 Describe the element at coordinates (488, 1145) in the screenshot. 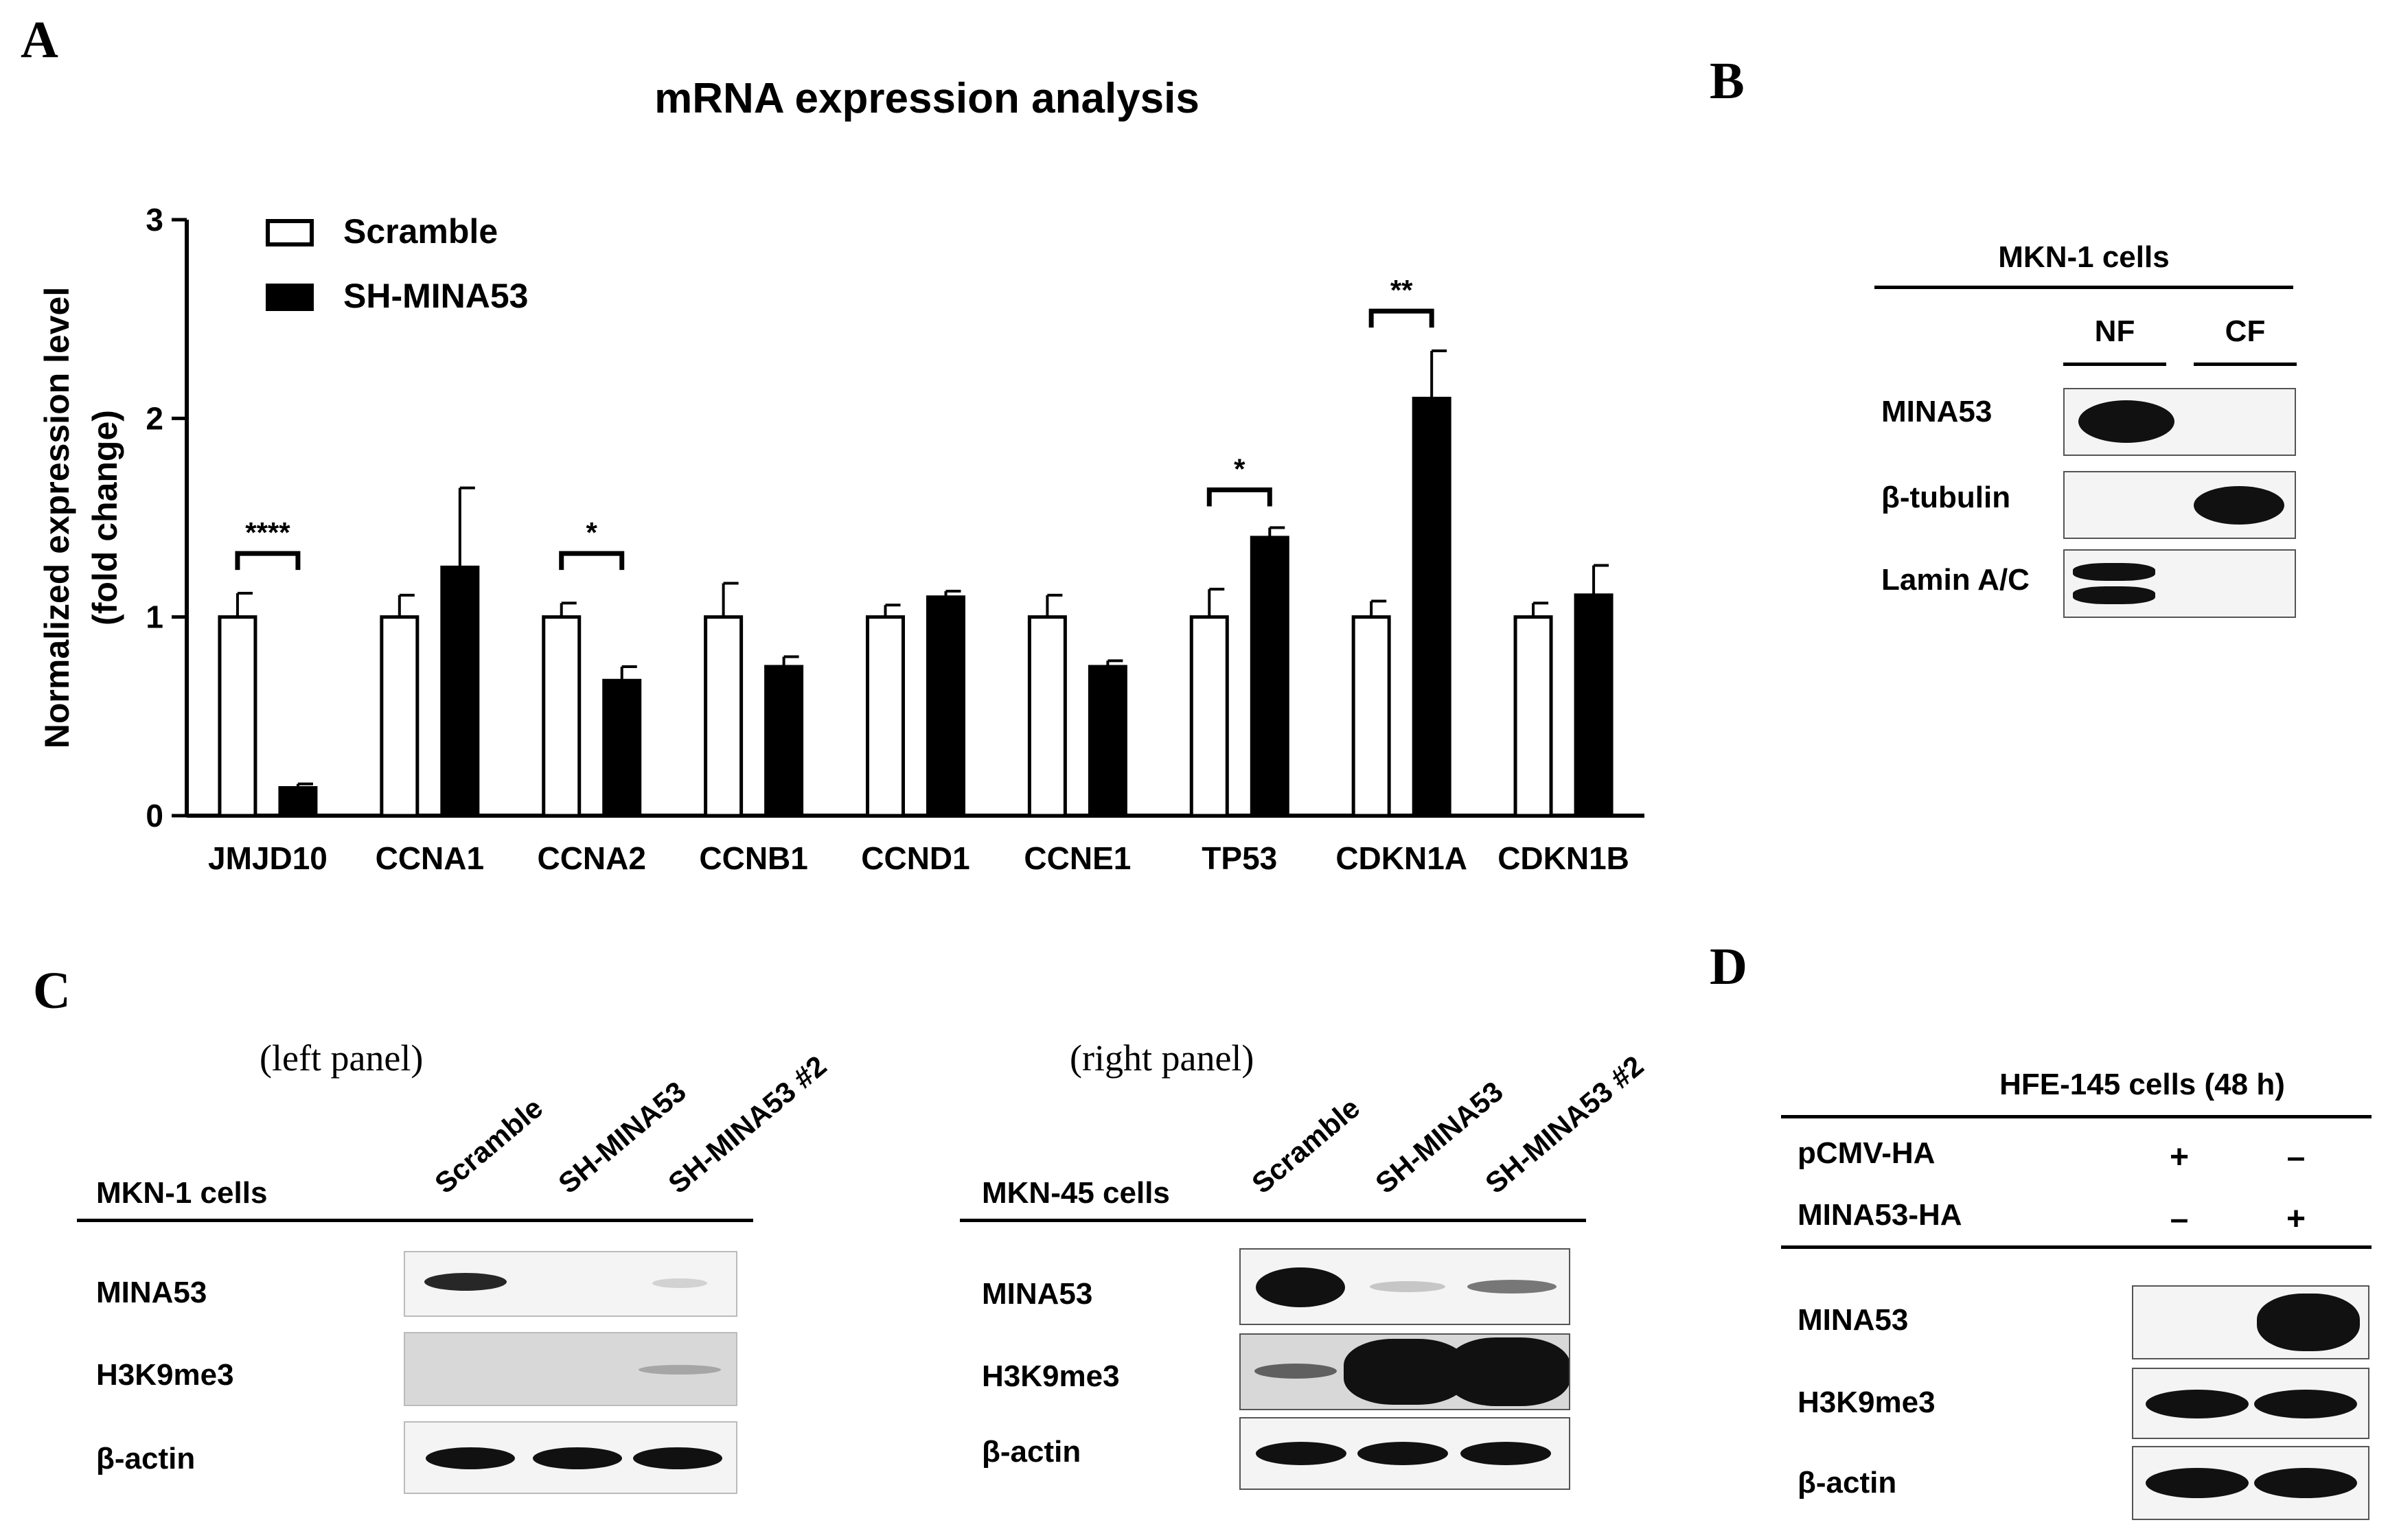

I see `panel-c-left-col-scramble: Scramble` at that location.